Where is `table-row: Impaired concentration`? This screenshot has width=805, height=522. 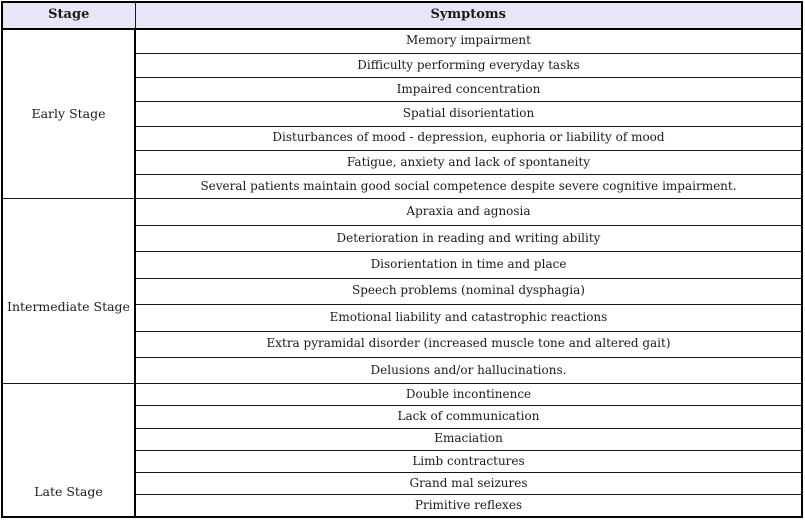 table-row: Impaired concentration is located at coordinates (402, 90).